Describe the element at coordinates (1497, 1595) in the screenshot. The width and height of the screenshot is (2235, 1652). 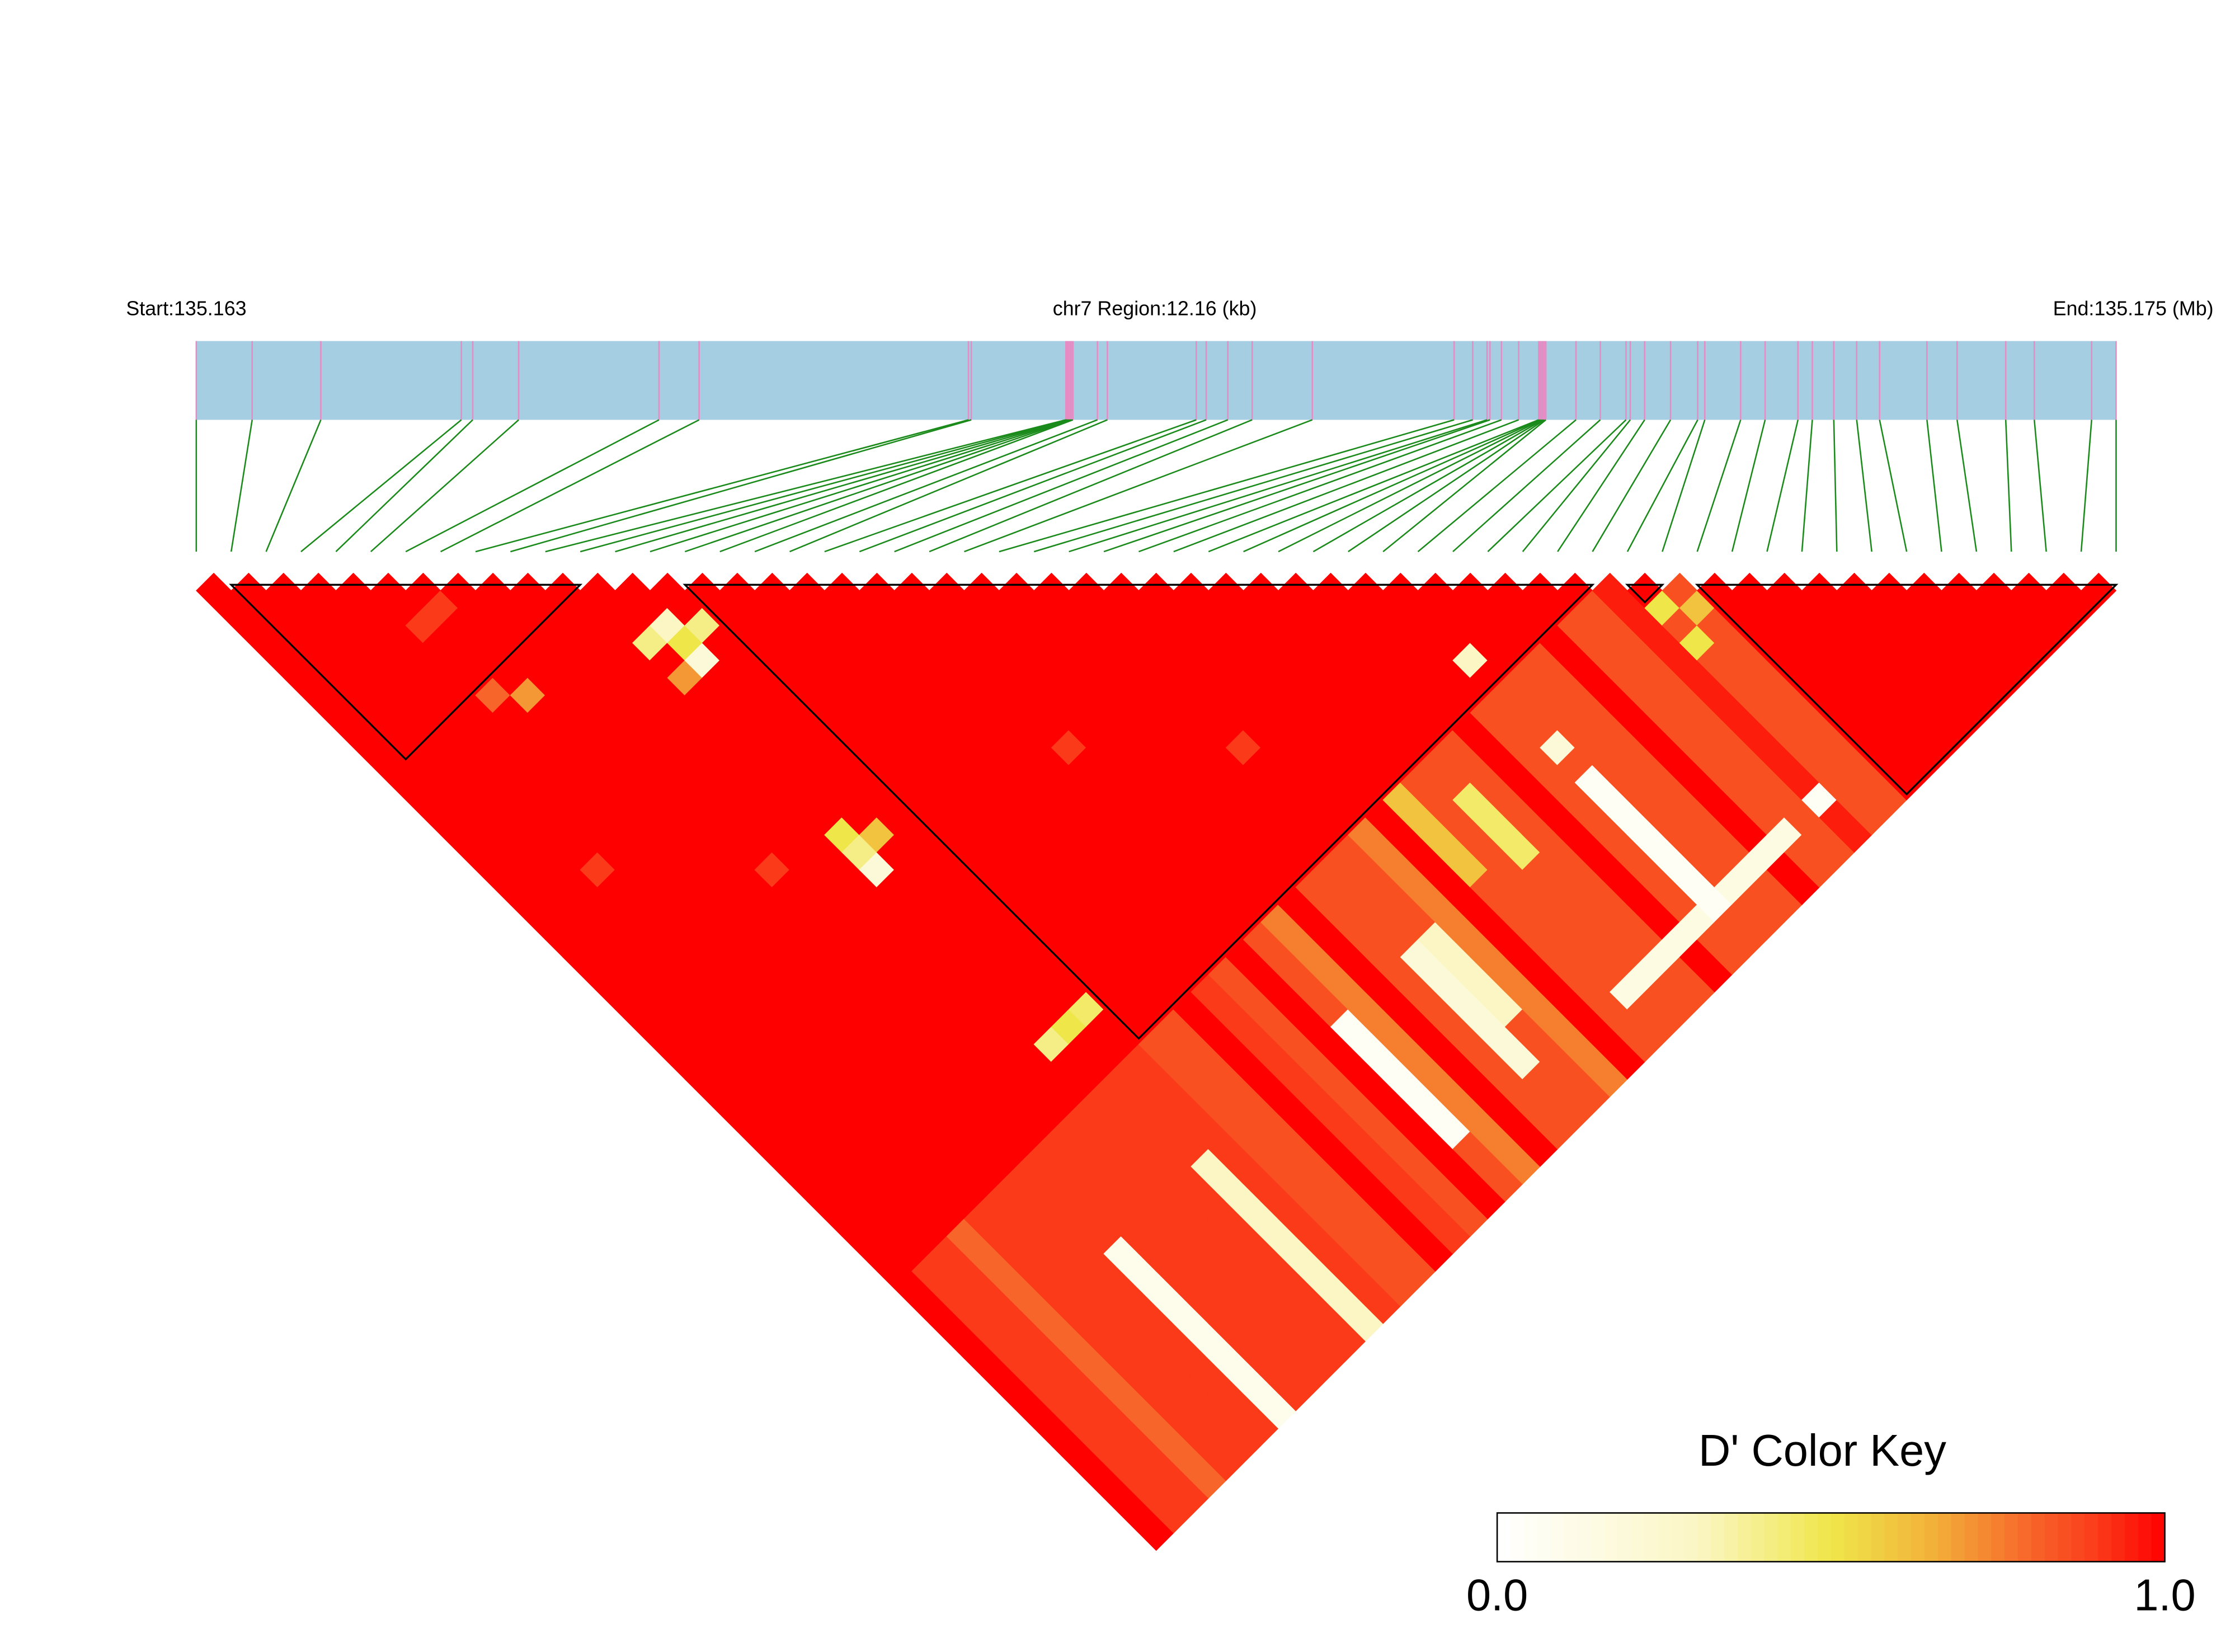
I see `color-key-tick-label: 0.0` at that location.